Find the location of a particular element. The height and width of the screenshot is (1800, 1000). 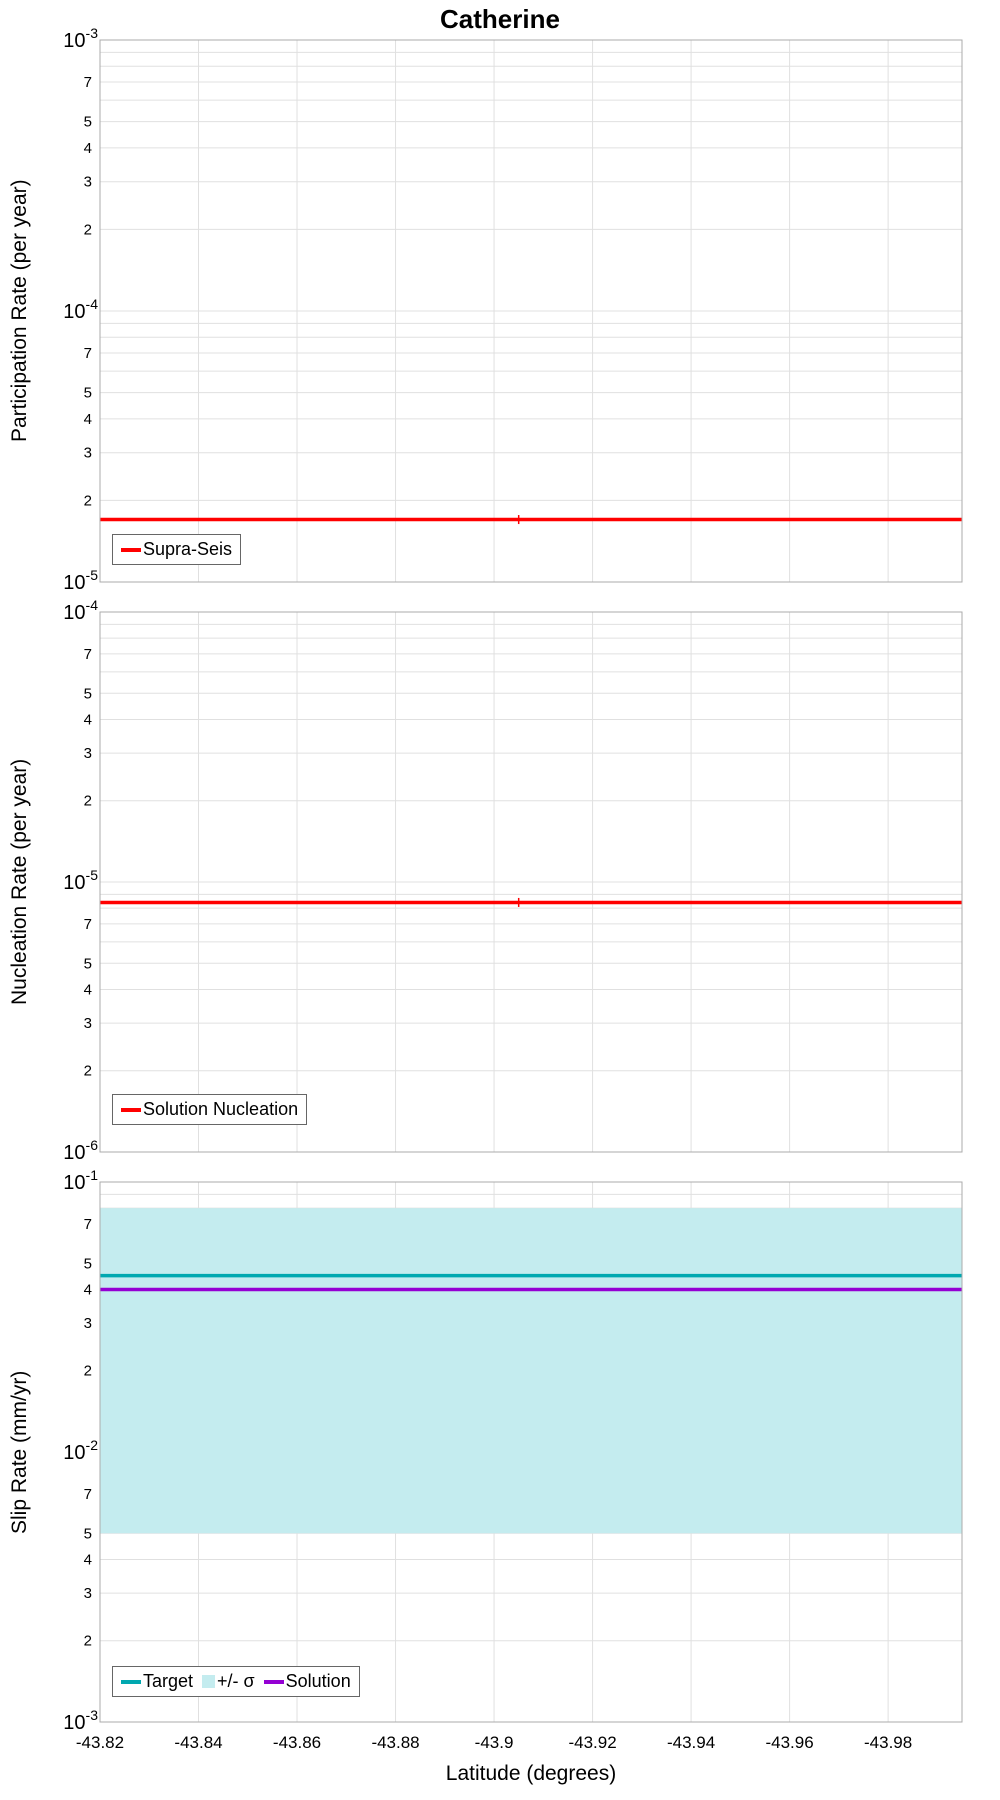

x-tick-label: -43.88 is located at coordinates (395, 1742).